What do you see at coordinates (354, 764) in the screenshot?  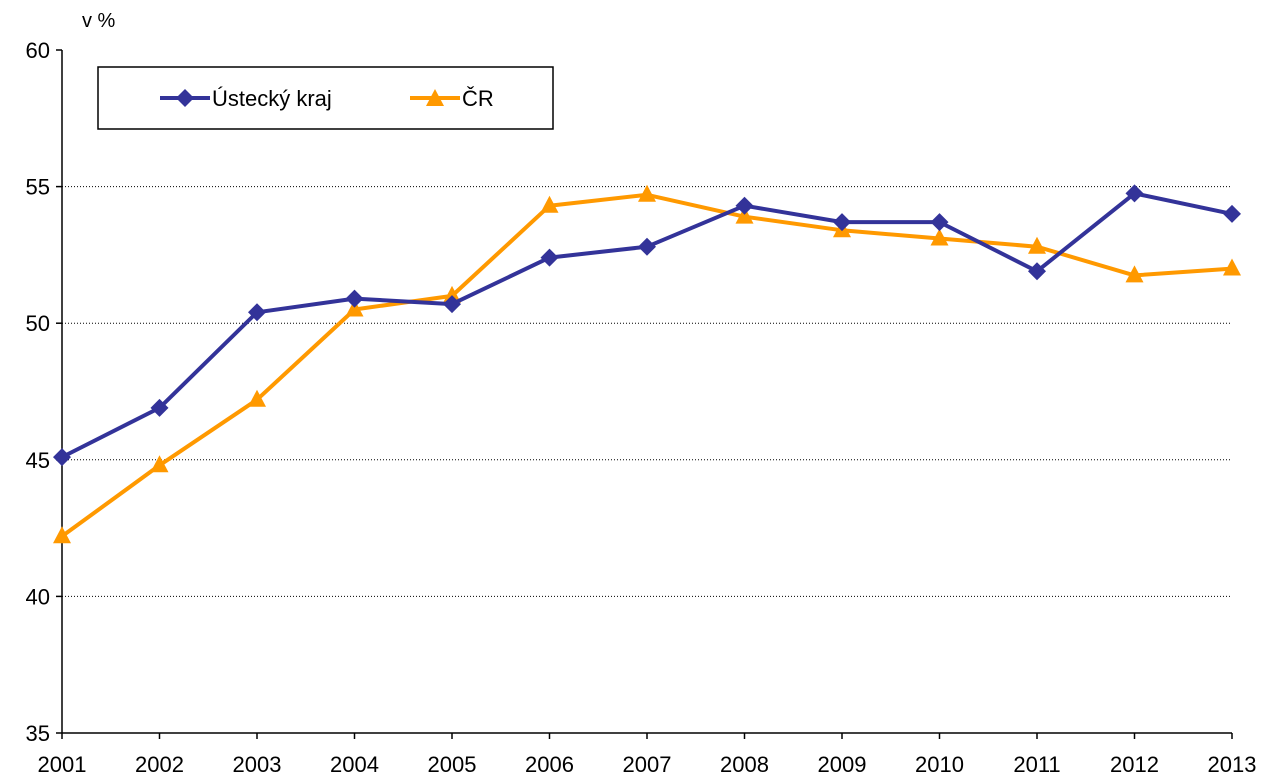 I see `x-tick-label: 2004` at bounding box center [354, 764].